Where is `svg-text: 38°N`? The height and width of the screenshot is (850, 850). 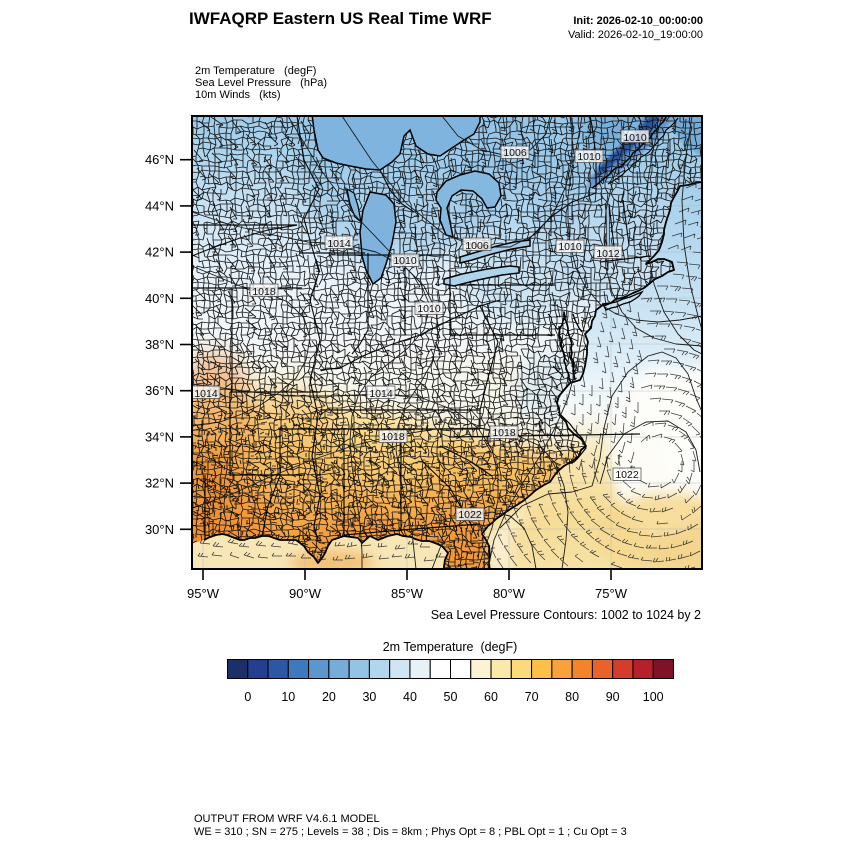
svg-text: 38°N is located at coordinates (159, 344).